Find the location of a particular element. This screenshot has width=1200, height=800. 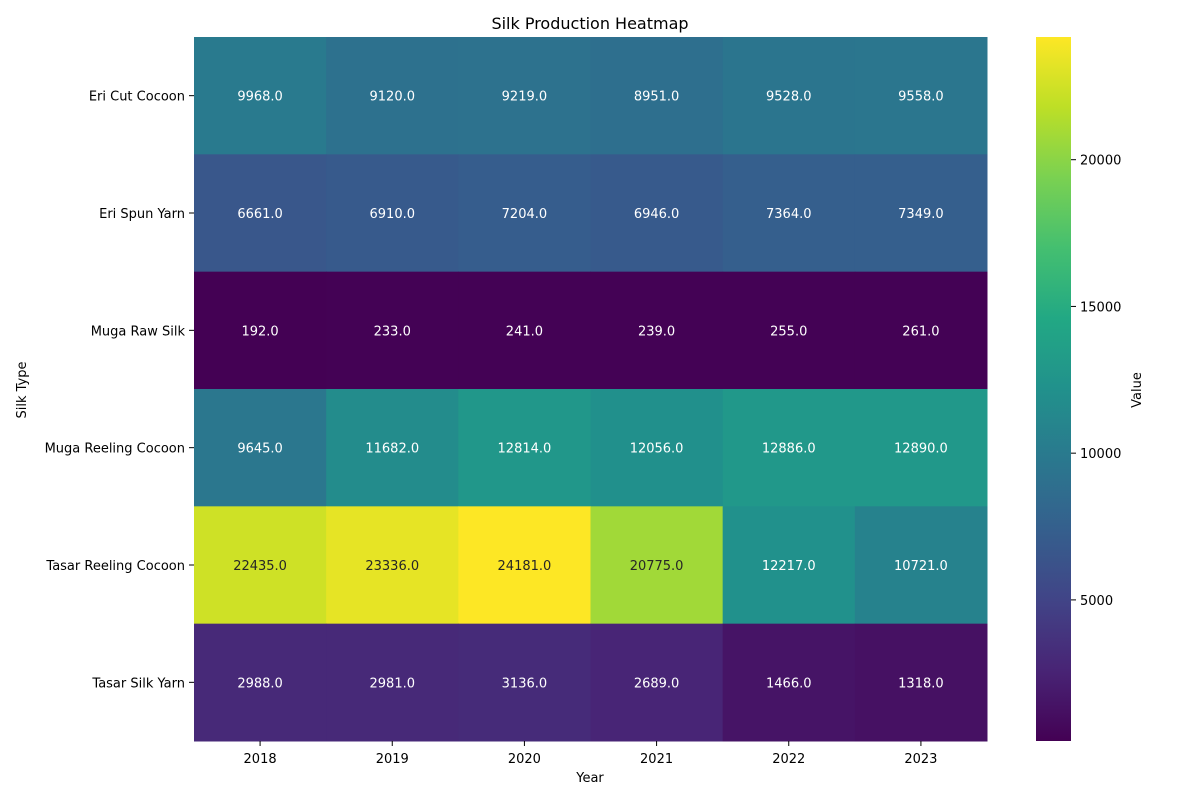

x-tick-label: 2019 is located at coordinates (392, 759).